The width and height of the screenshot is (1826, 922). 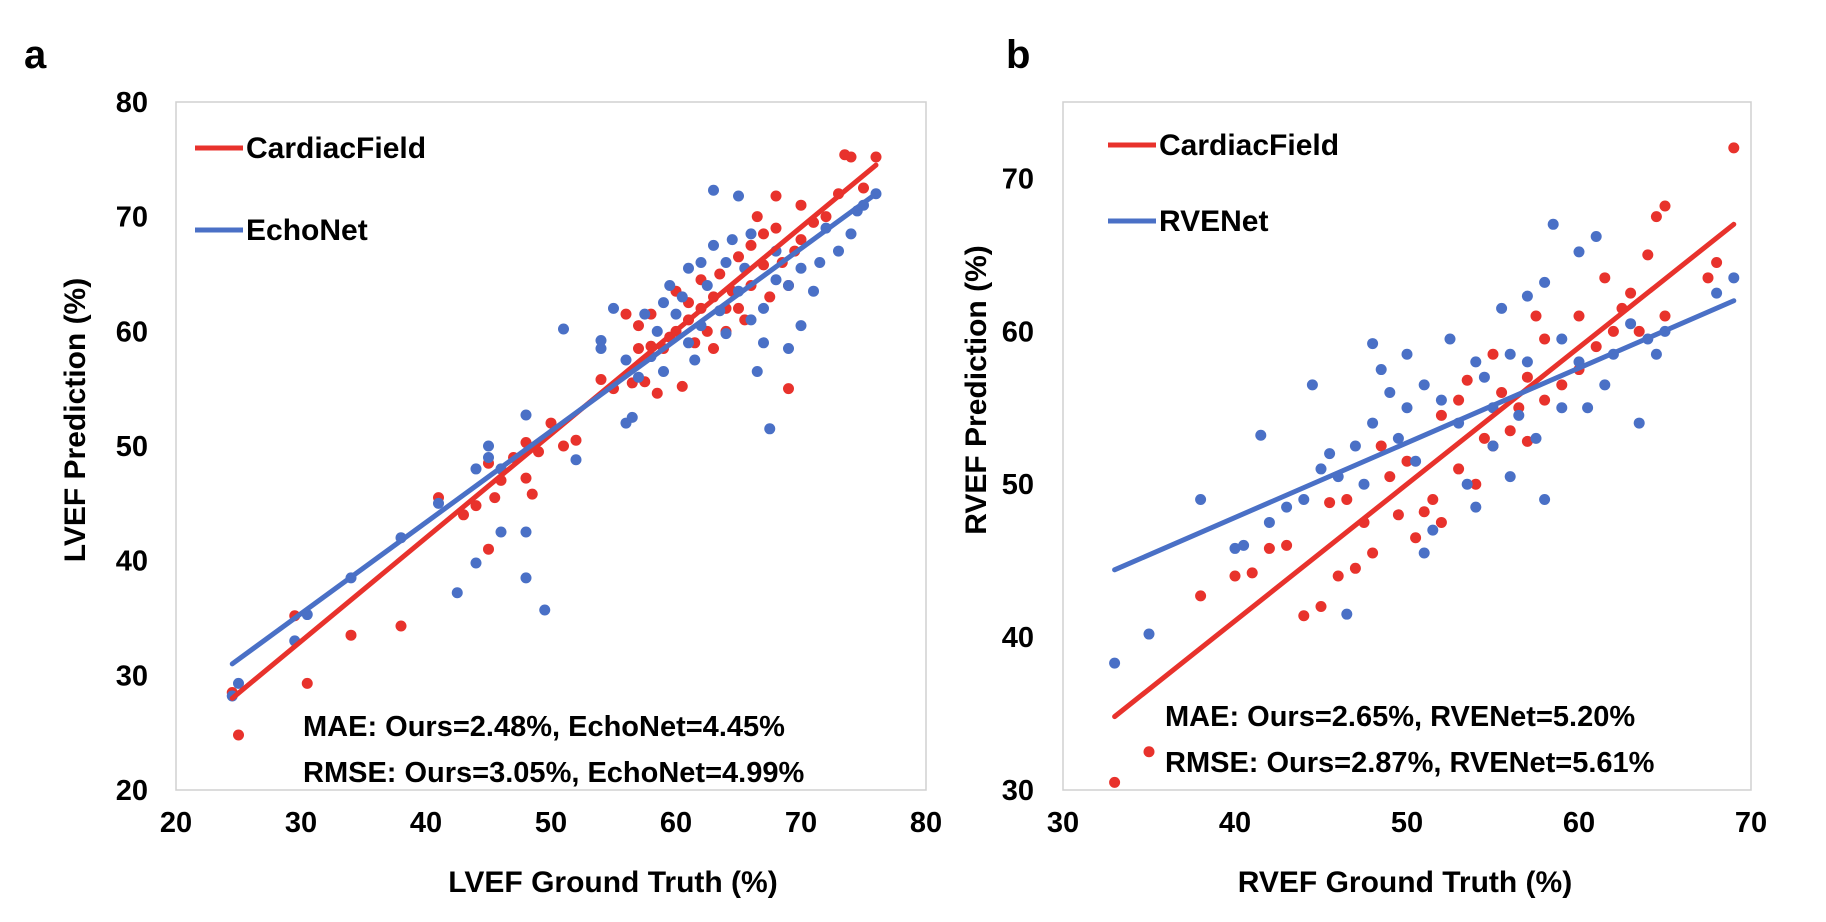 I want to click on y-axis-title-b: RVEF Prediction (%), so click(x=976, y=389).